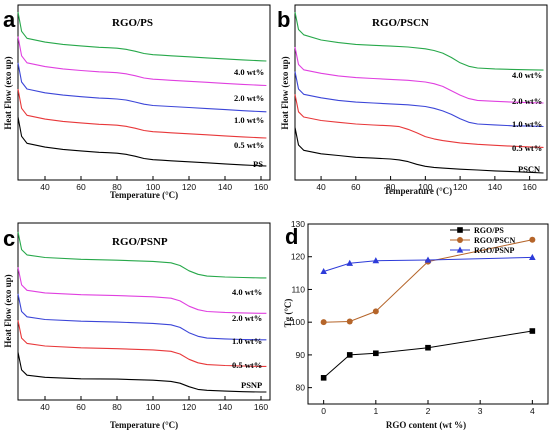 Image resolution: width=550 pixels, height=432 pixels. Describe the element at coordinates (301, 388) in the screenshot. I see `y-tick-label: 80` at that location.